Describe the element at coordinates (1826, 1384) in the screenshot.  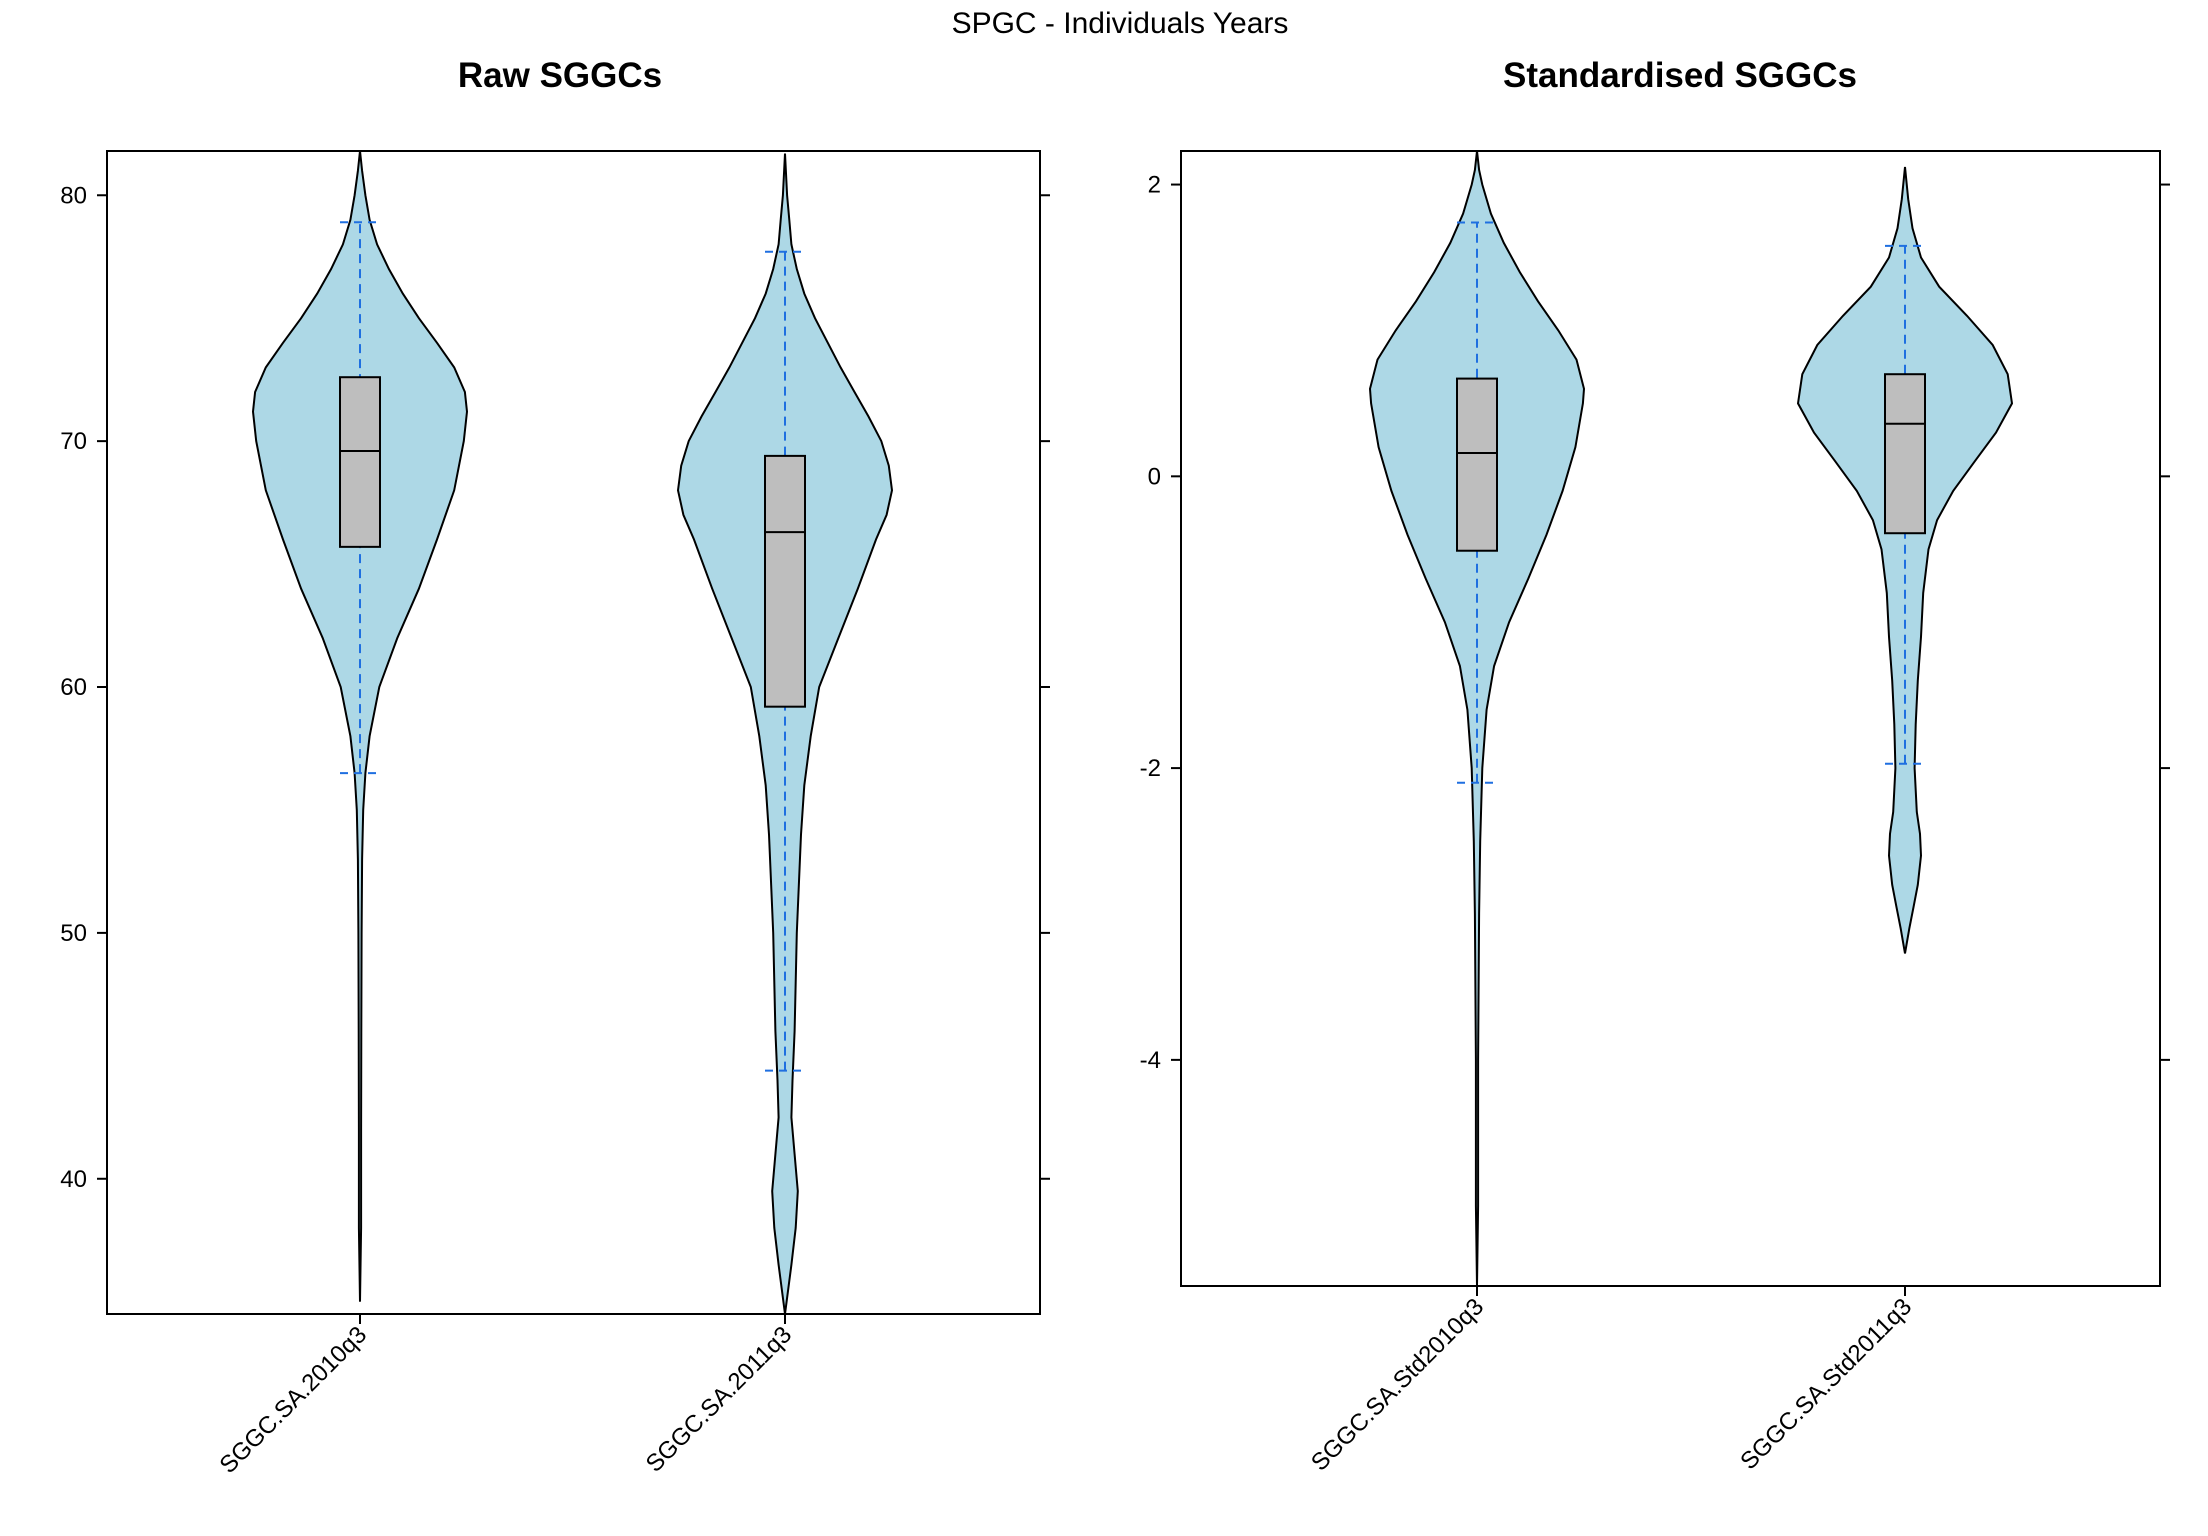
I see `category-label-std-2: SGGC.SA.Std2011q3` at that location.